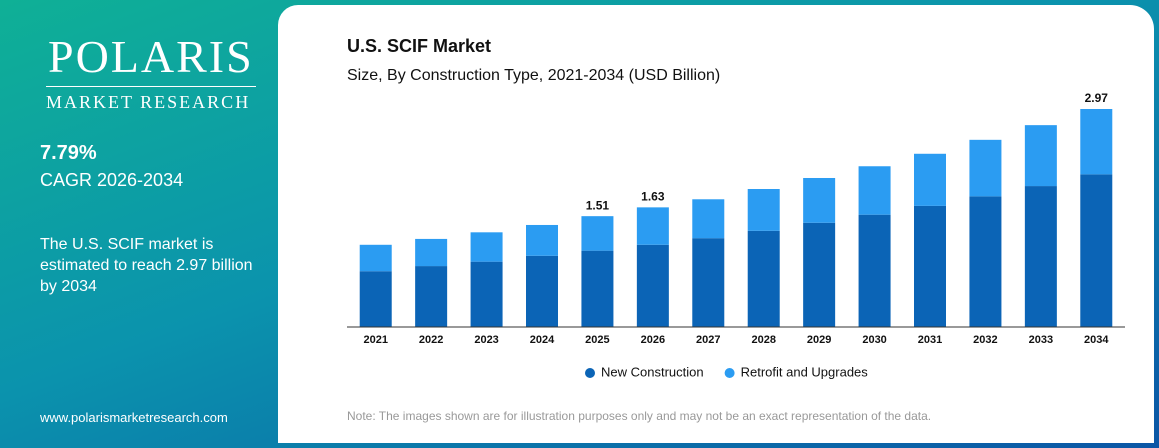 This screenshot has width=1159, height=448. What do you see at coordinates (597, 340) in the screenshot?
I see `x-tick-label: 2025` at bounding box center [597, 340].